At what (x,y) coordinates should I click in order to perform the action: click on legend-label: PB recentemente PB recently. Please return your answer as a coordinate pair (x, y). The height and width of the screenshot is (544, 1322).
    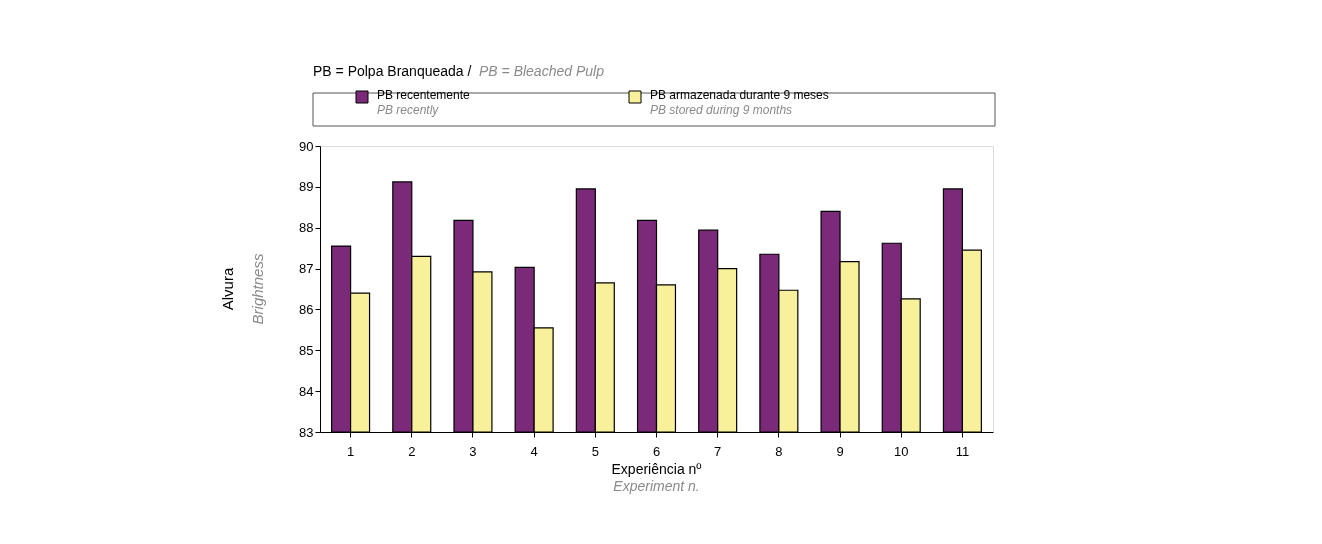
    Looking at the image, I should click on (424, 102).